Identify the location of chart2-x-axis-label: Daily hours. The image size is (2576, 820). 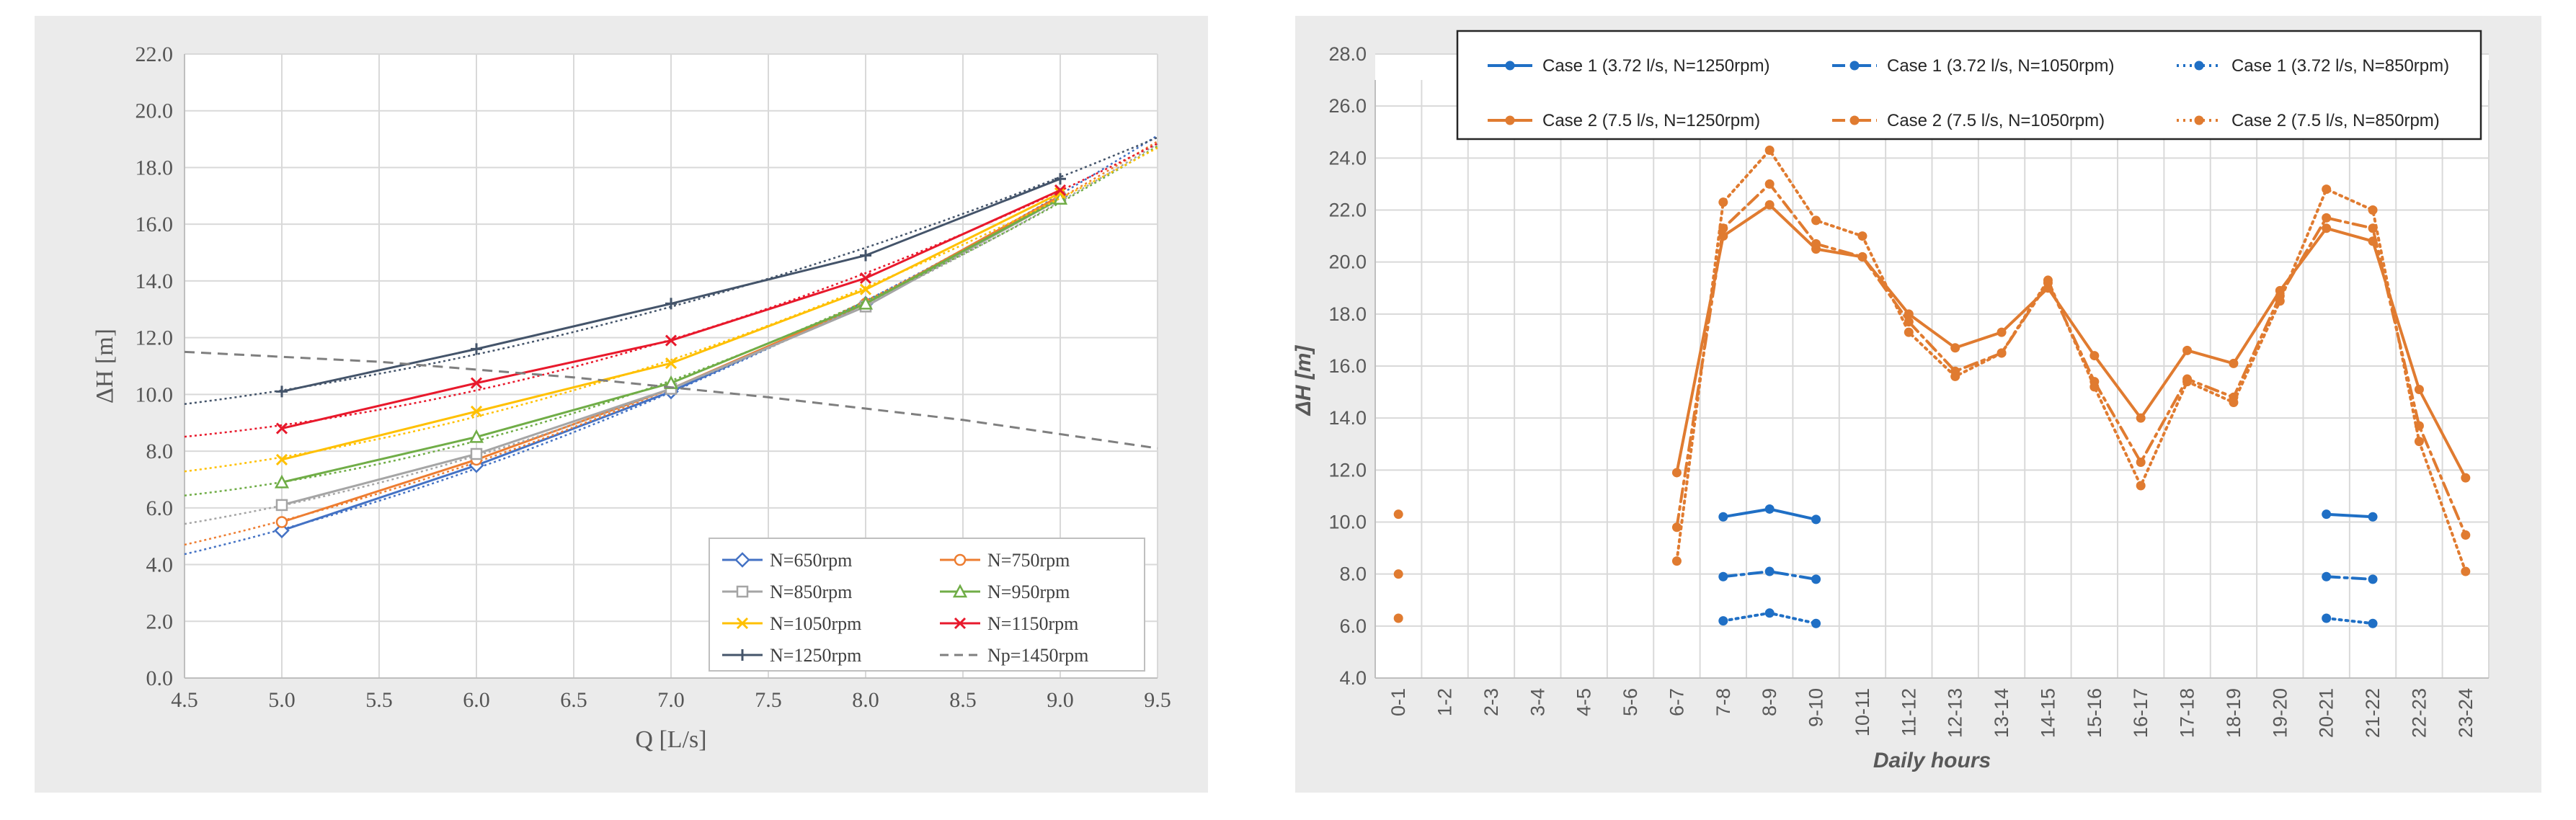
(1932, 760).